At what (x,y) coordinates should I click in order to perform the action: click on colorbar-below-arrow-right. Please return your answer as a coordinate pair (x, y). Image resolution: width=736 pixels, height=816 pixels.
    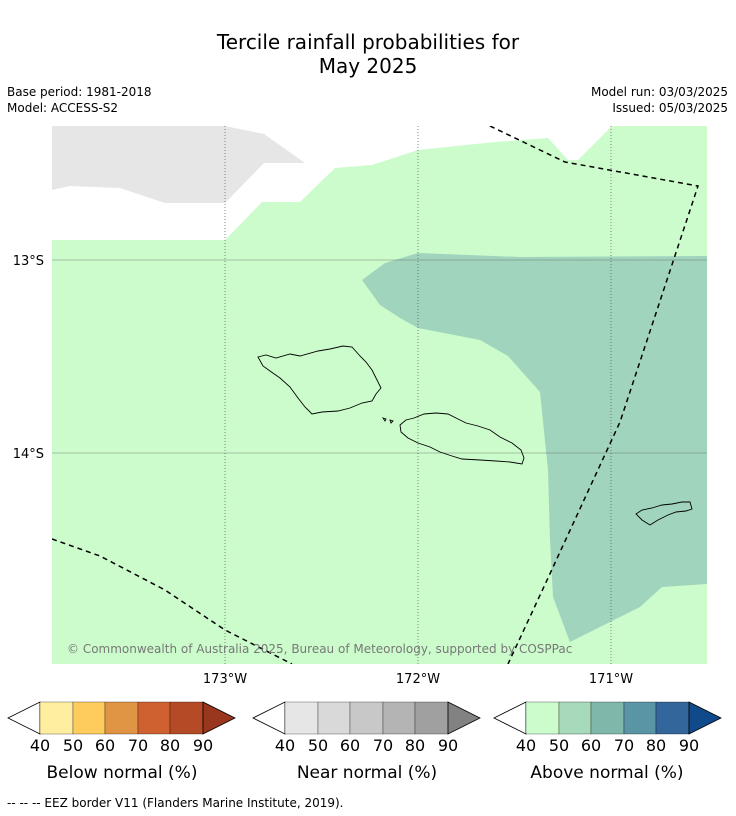
    Looking at the image, I should click on (219, 718).